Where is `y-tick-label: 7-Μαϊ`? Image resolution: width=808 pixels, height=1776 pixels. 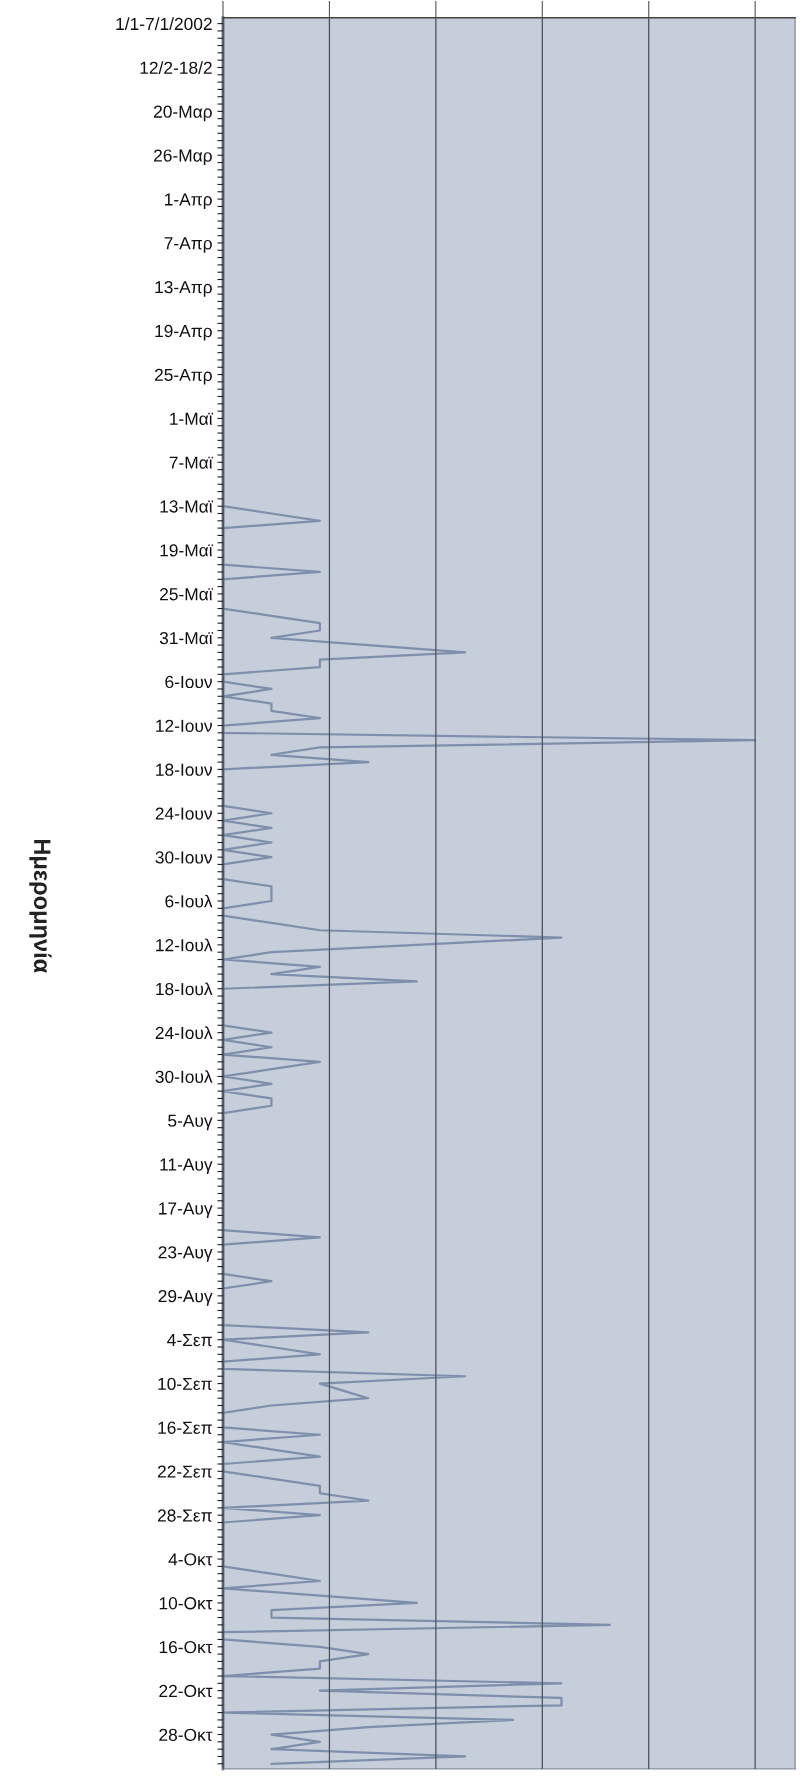 y-tick-label: 7-Μαϊ is located at coordinates (191, 462).